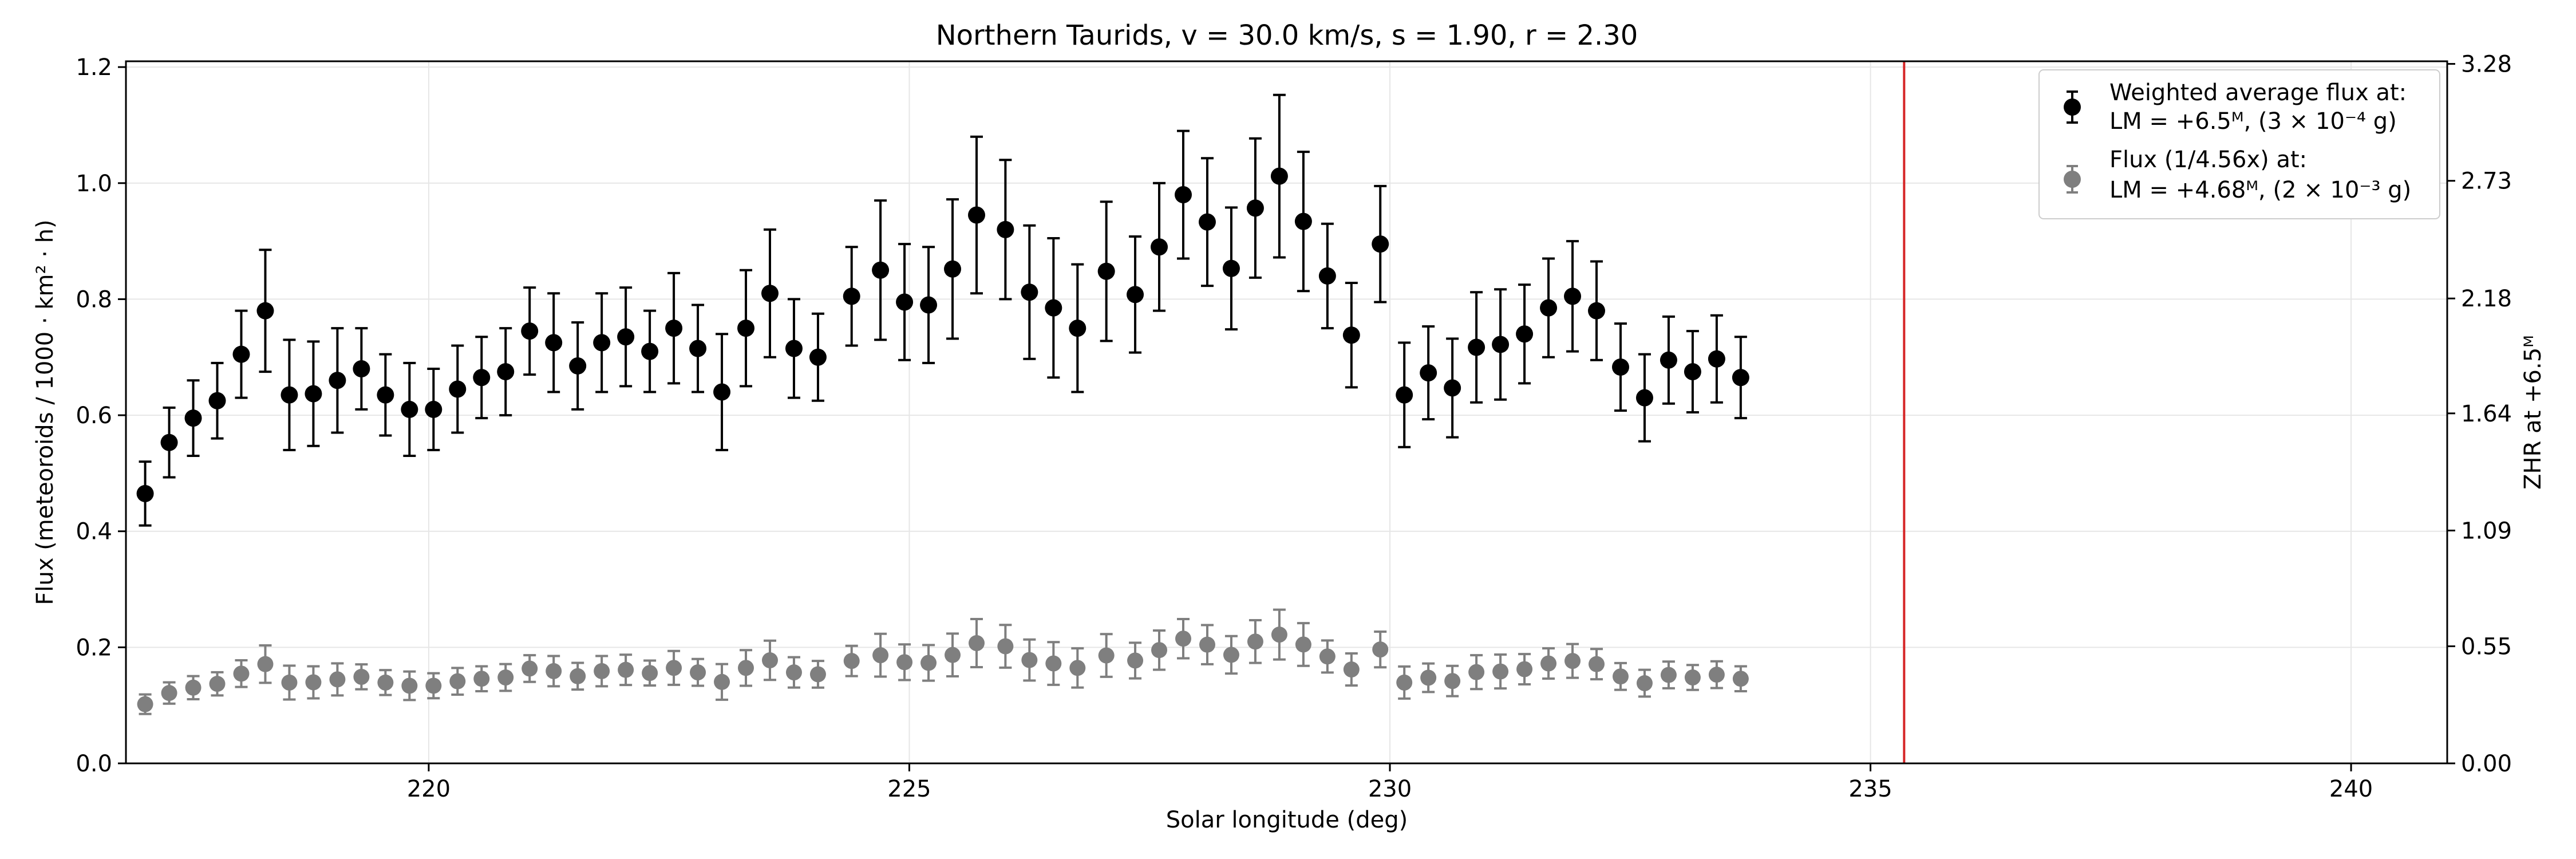 The height and width of the screenshot is (859, 2576). I want to click on y-tick-label: 0.4, so click(94, 532).